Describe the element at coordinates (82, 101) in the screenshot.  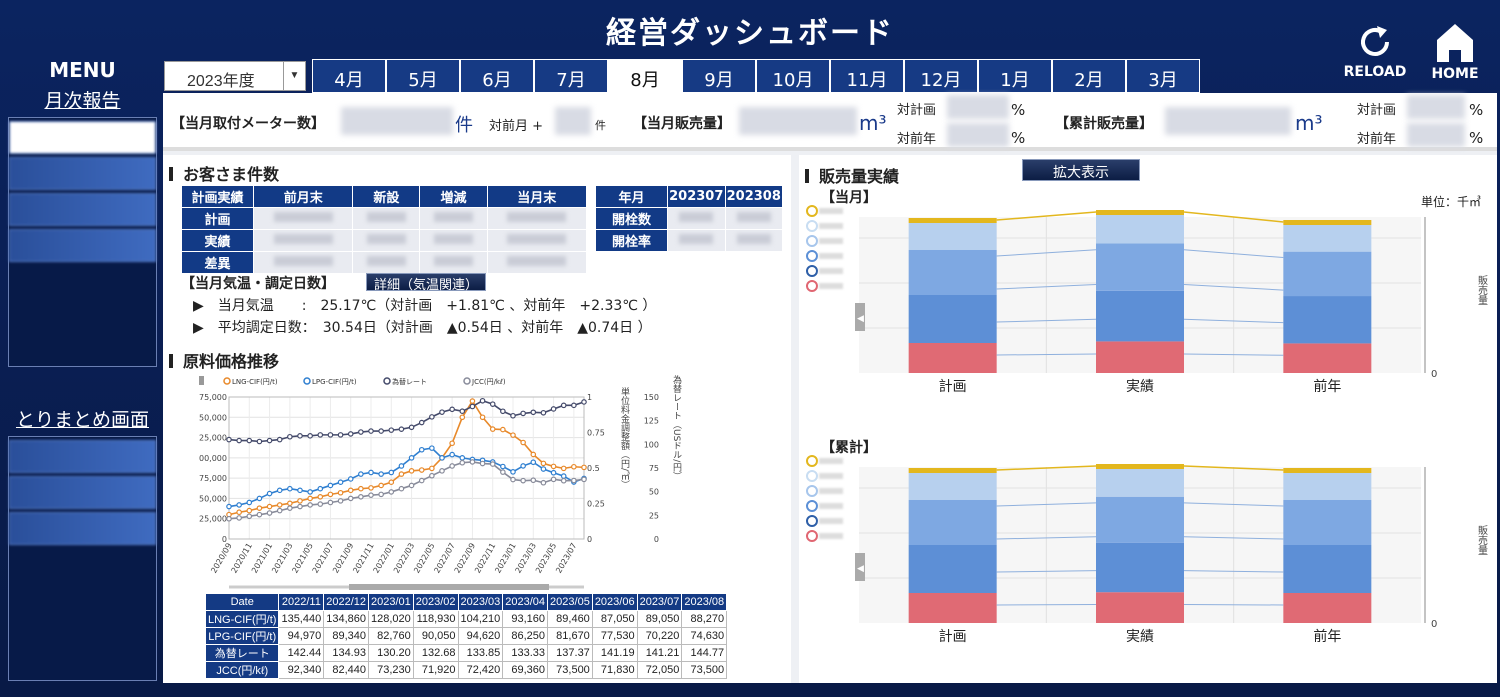
I see `menu-section-monthly: 月次報告` at that location.